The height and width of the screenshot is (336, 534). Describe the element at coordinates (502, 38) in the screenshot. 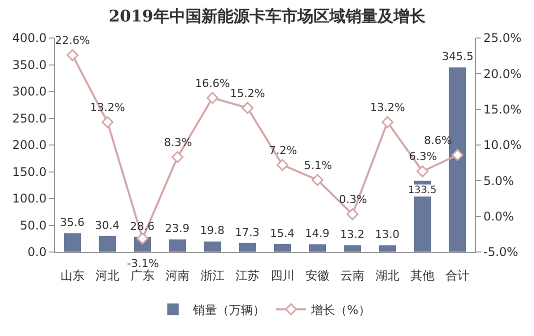

I see `y2-tick-label: 25.0%` at that location.